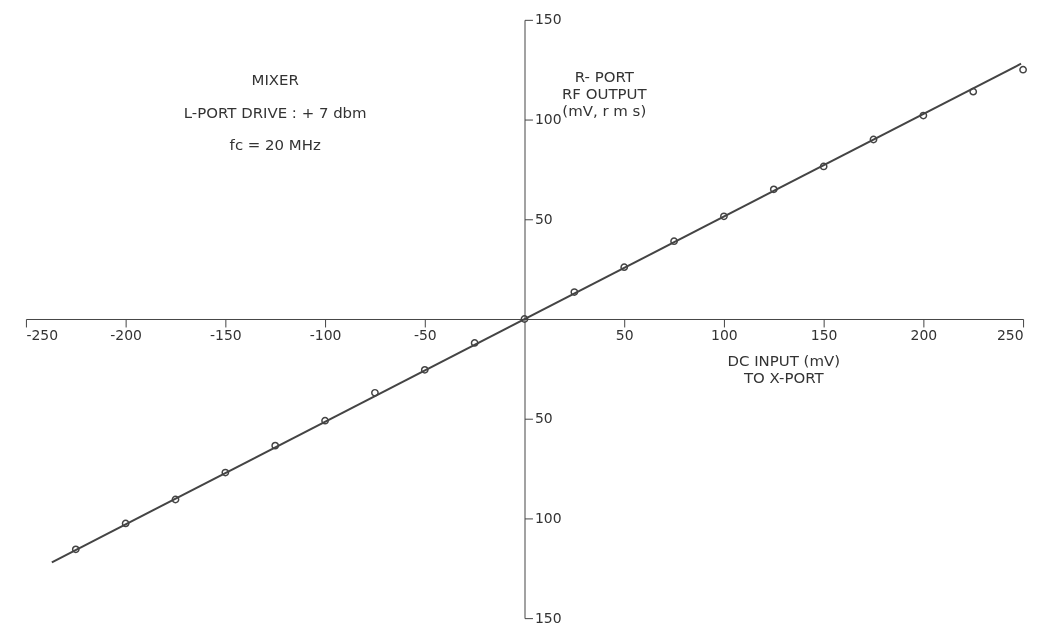 This screenshot has height=625, width=1050. What do you see at coordinates (924, 335) in the screenshot?
I see `x-tick-label: 200` at bounding box center [924, 335].